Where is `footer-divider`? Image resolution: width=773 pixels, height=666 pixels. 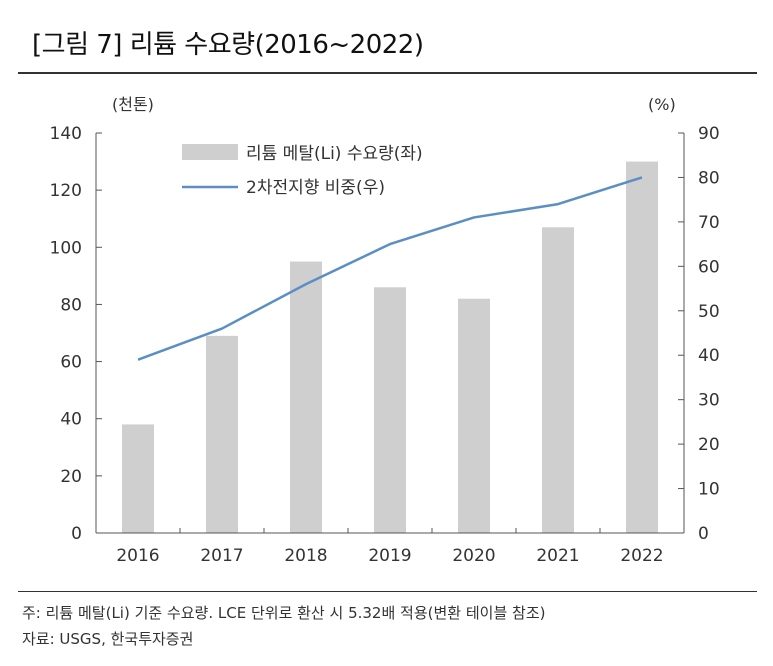 footer-divider is located at coordinates (387, 591).